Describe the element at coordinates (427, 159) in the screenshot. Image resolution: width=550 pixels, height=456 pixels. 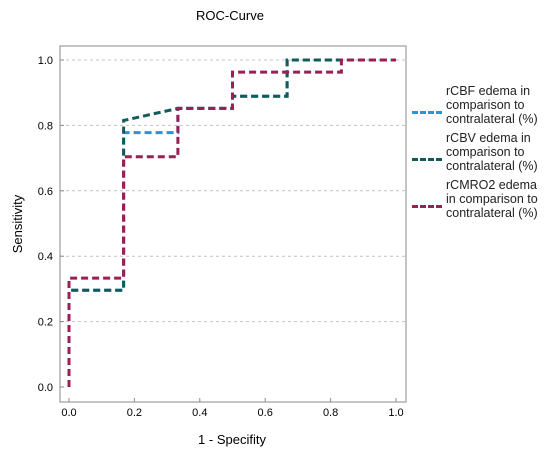
I see `legend-swatch-rcbv` at that location.